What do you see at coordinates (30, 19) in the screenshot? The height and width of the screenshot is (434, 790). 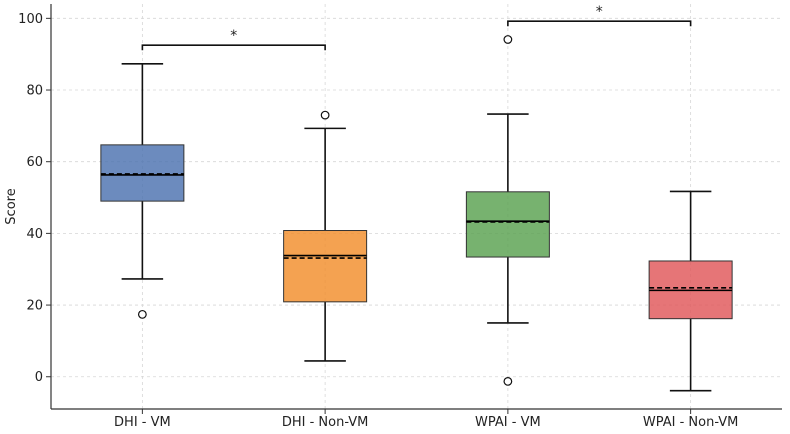 I see `y-tick-label: 100` at bounding box center [30, 19].